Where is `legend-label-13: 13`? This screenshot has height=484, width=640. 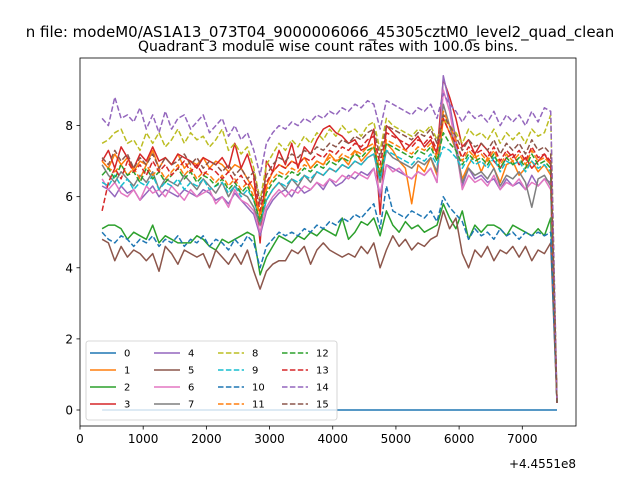
legend-label-13: 13 is located at coordinates (322, 371).